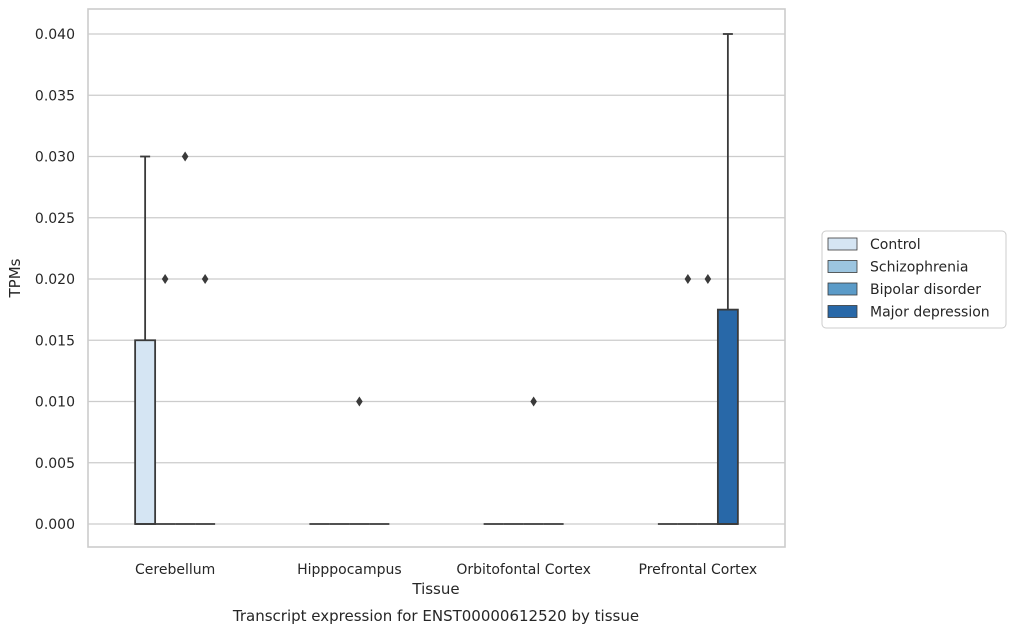 The width and height of the screenshot is (1017, 634). I want to click on y-tick-label: 0.035, so click(55, 96).